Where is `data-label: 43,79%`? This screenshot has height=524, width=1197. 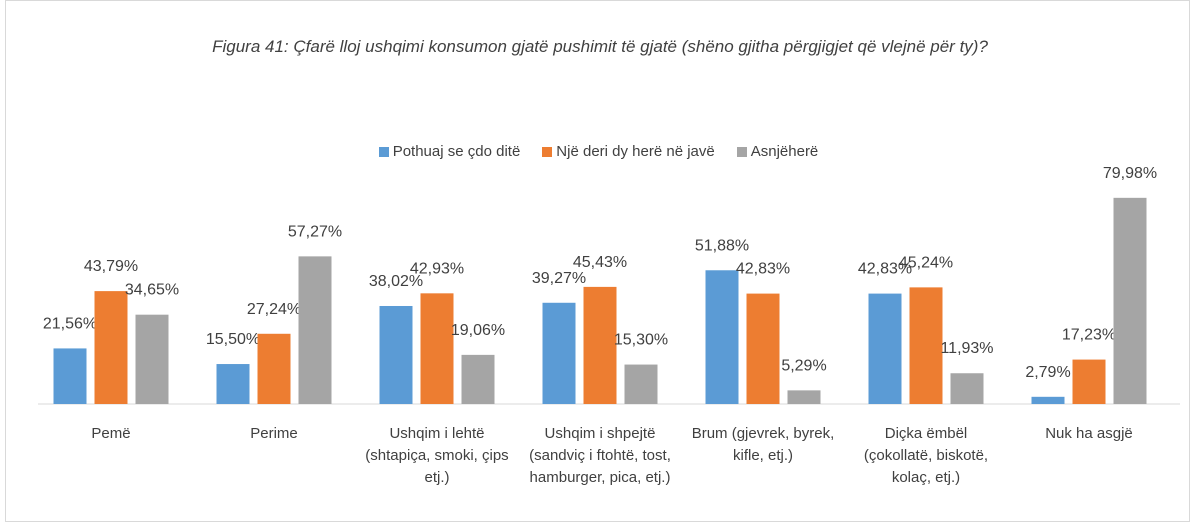 data-label: 43,79% is located at coordinates (111, 266).